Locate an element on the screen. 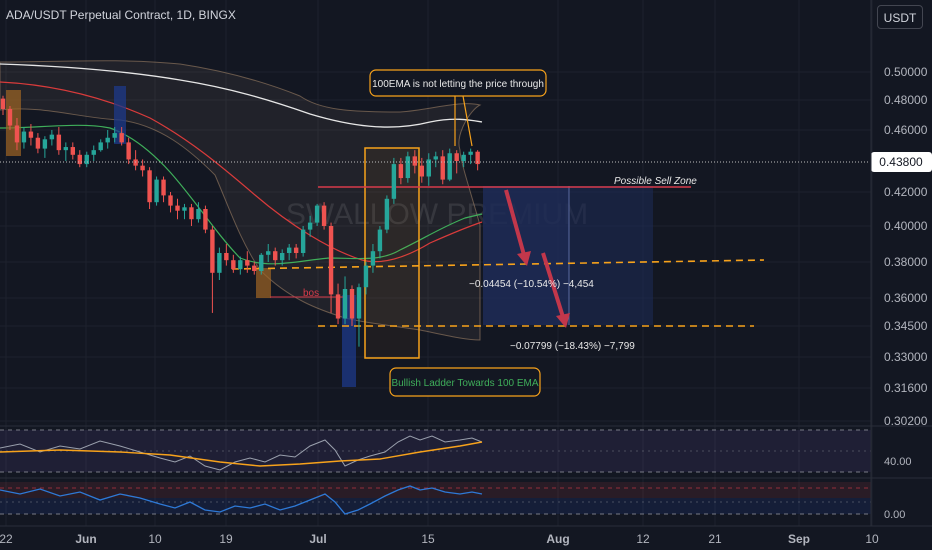 Image resolution: width=932 pixels, height=550 pixels. ema-note-text: 100EMA is not letting the price through is located at coordinates (458, 84).